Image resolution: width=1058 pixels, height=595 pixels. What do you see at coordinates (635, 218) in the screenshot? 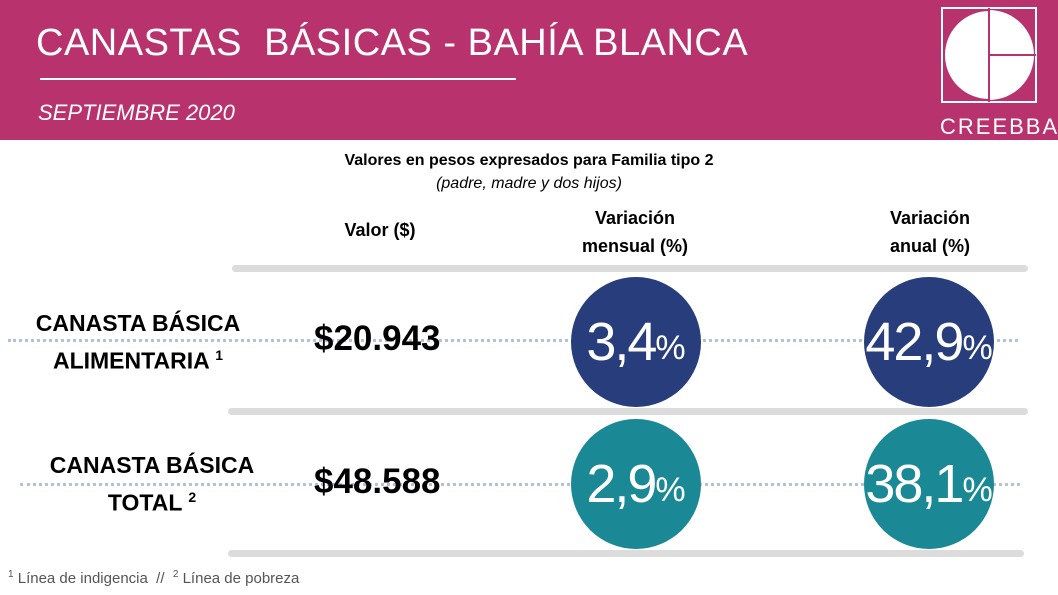
I see `column-header-mensual-line1: Variación` at bounding box center [635, 218].